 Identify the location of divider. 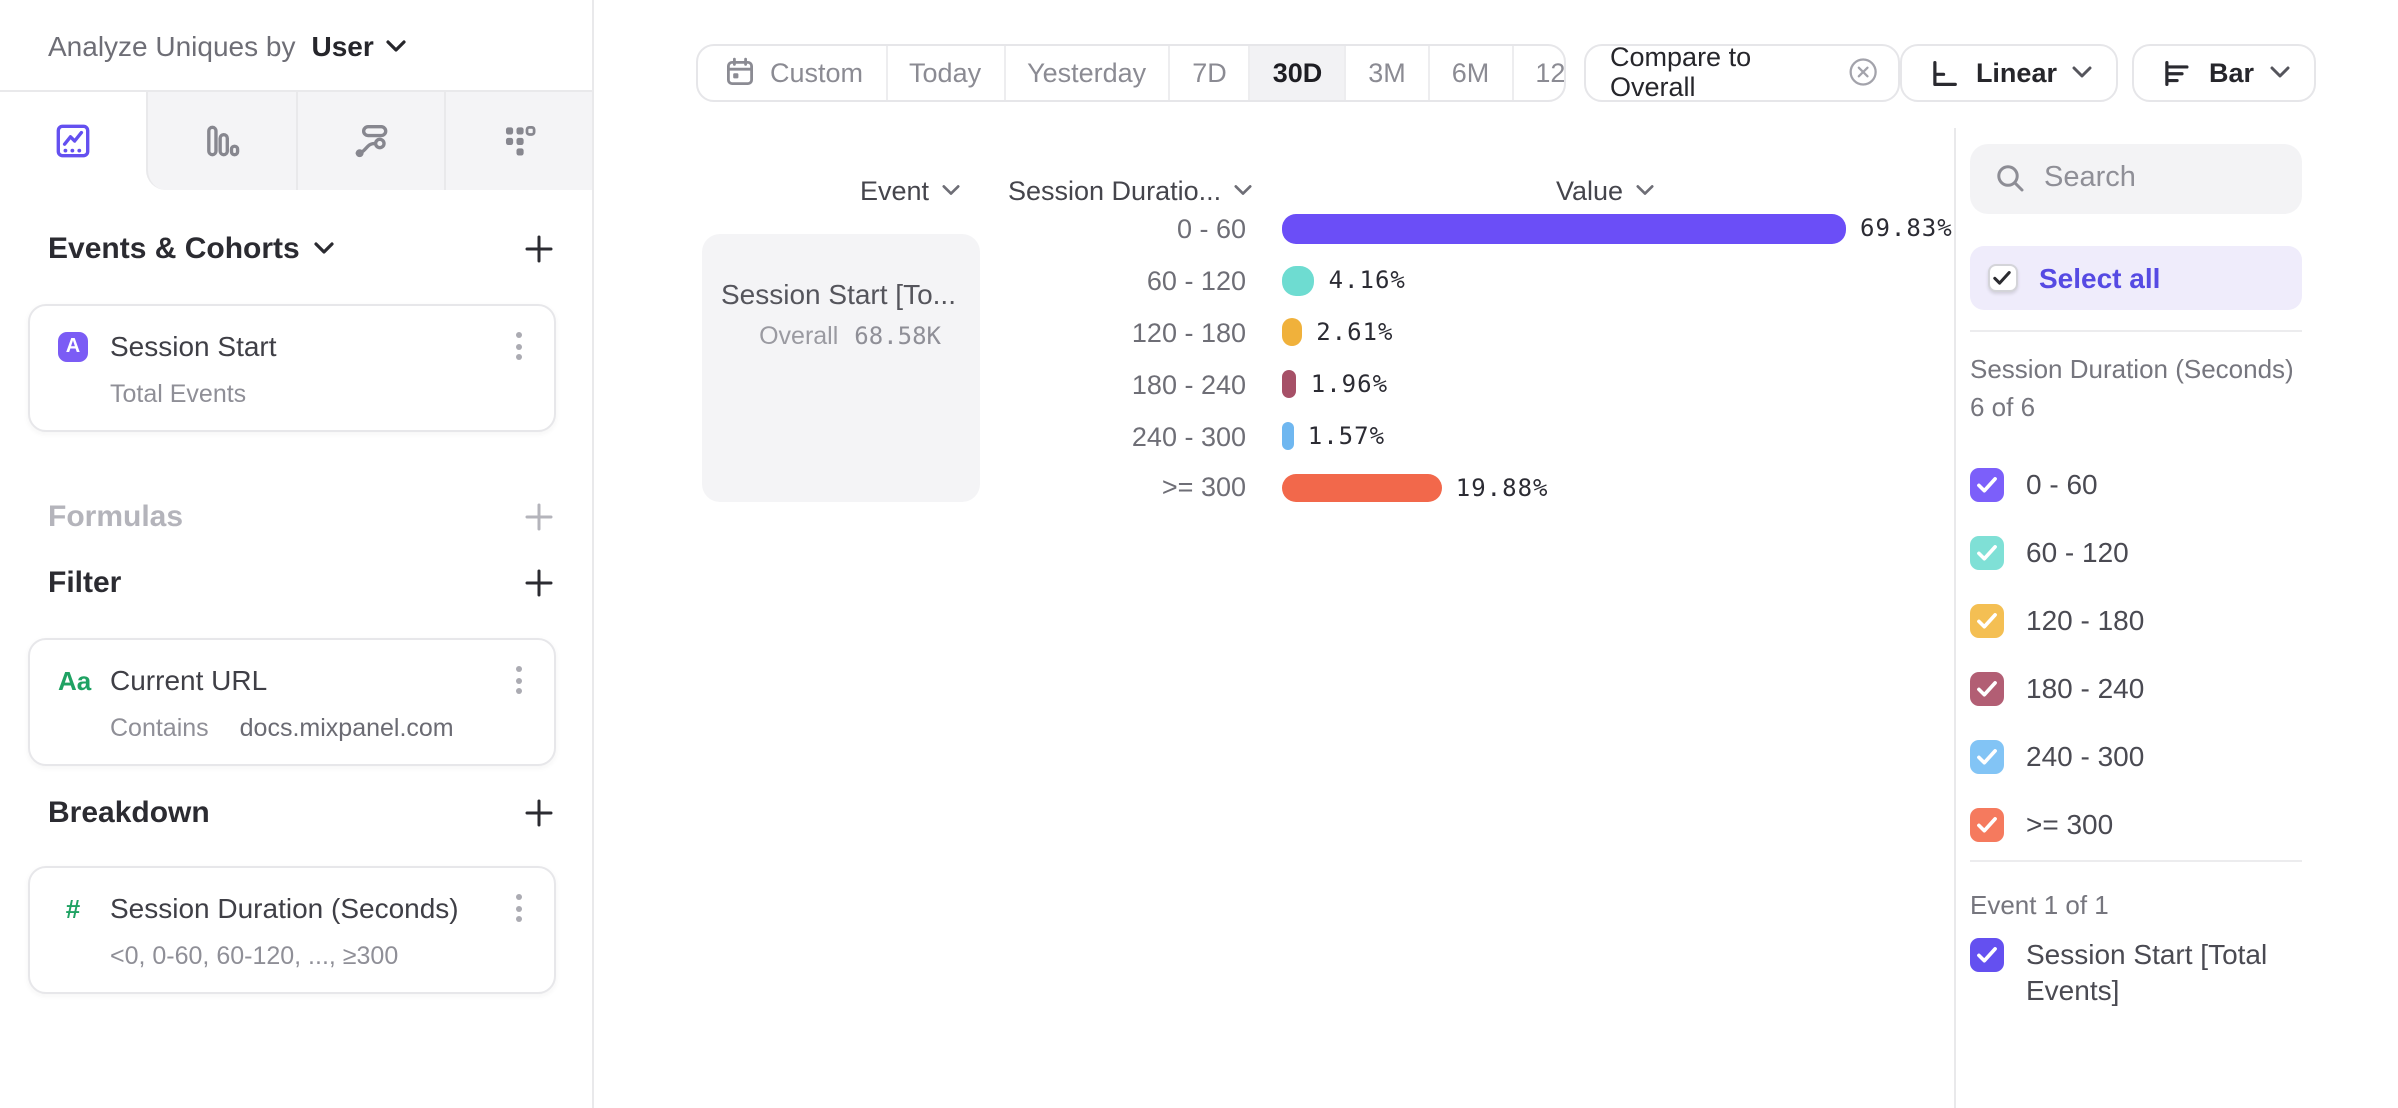
(2136, 861).